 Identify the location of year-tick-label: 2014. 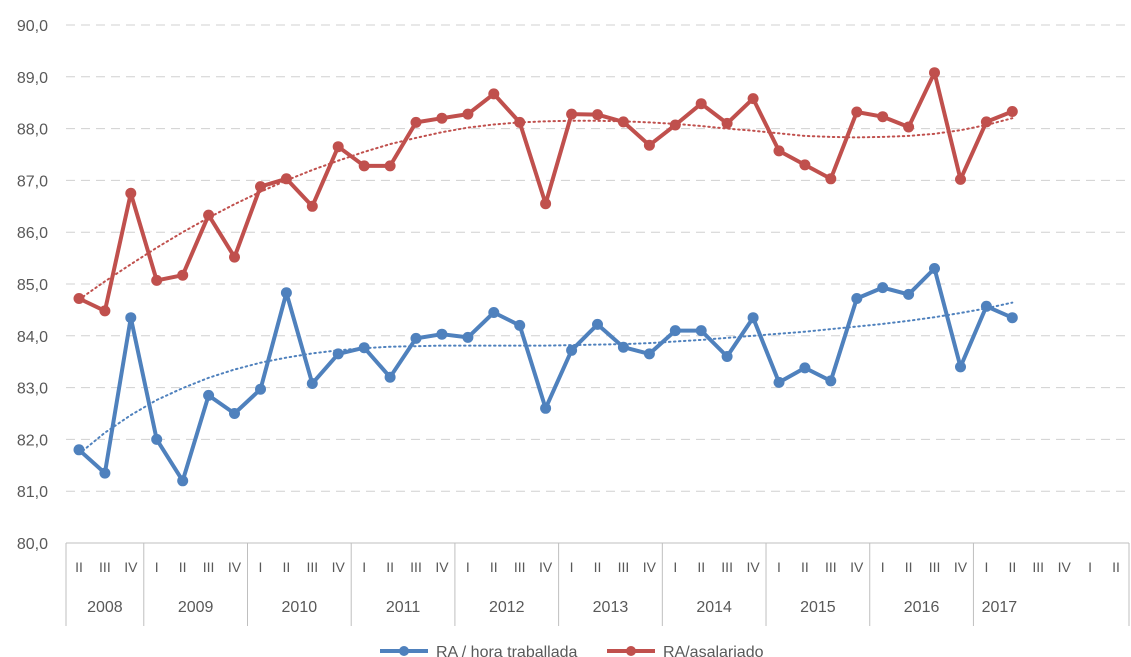
(714, 607).